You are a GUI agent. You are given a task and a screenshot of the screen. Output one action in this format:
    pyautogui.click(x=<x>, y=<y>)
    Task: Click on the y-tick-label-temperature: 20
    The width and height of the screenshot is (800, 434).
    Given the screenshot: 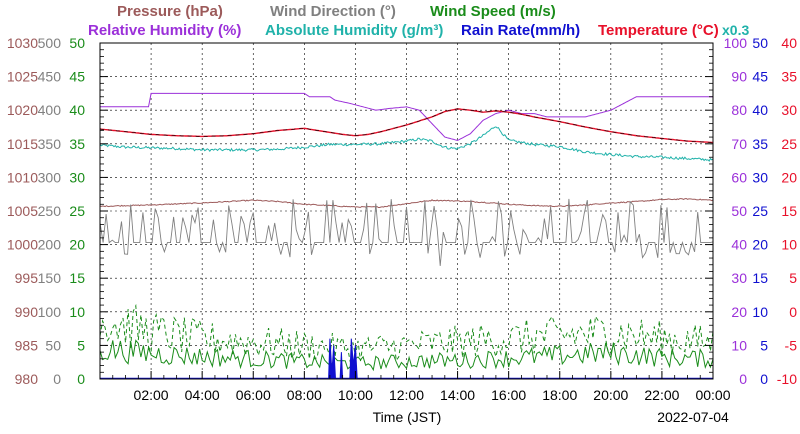 What is the action you would take?
    pyautogui.click(x=789, y=177)
    